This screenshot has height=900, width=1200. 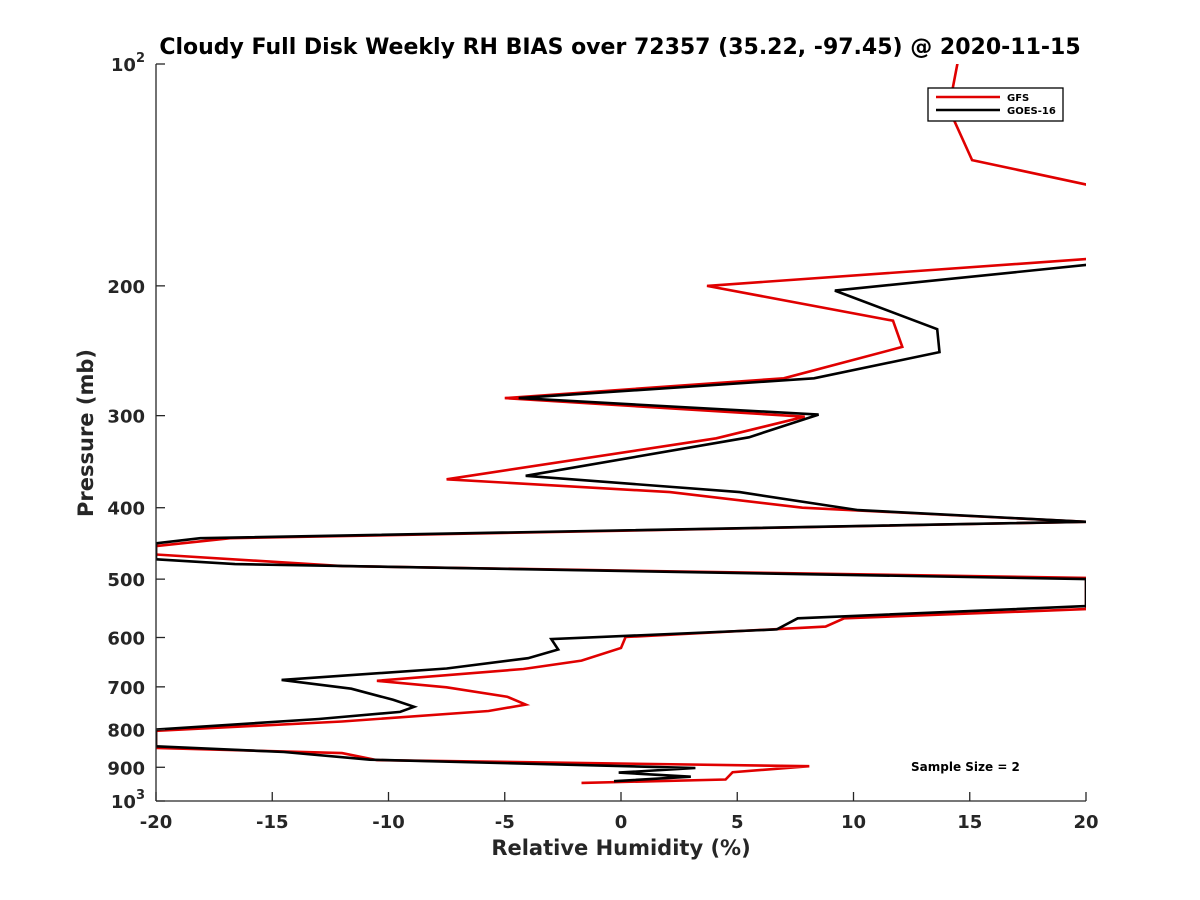 What do you see at coordinates (156, 822) in the screenshot?
I see `x-tick-label: -20` at bounding box center [156, 822].